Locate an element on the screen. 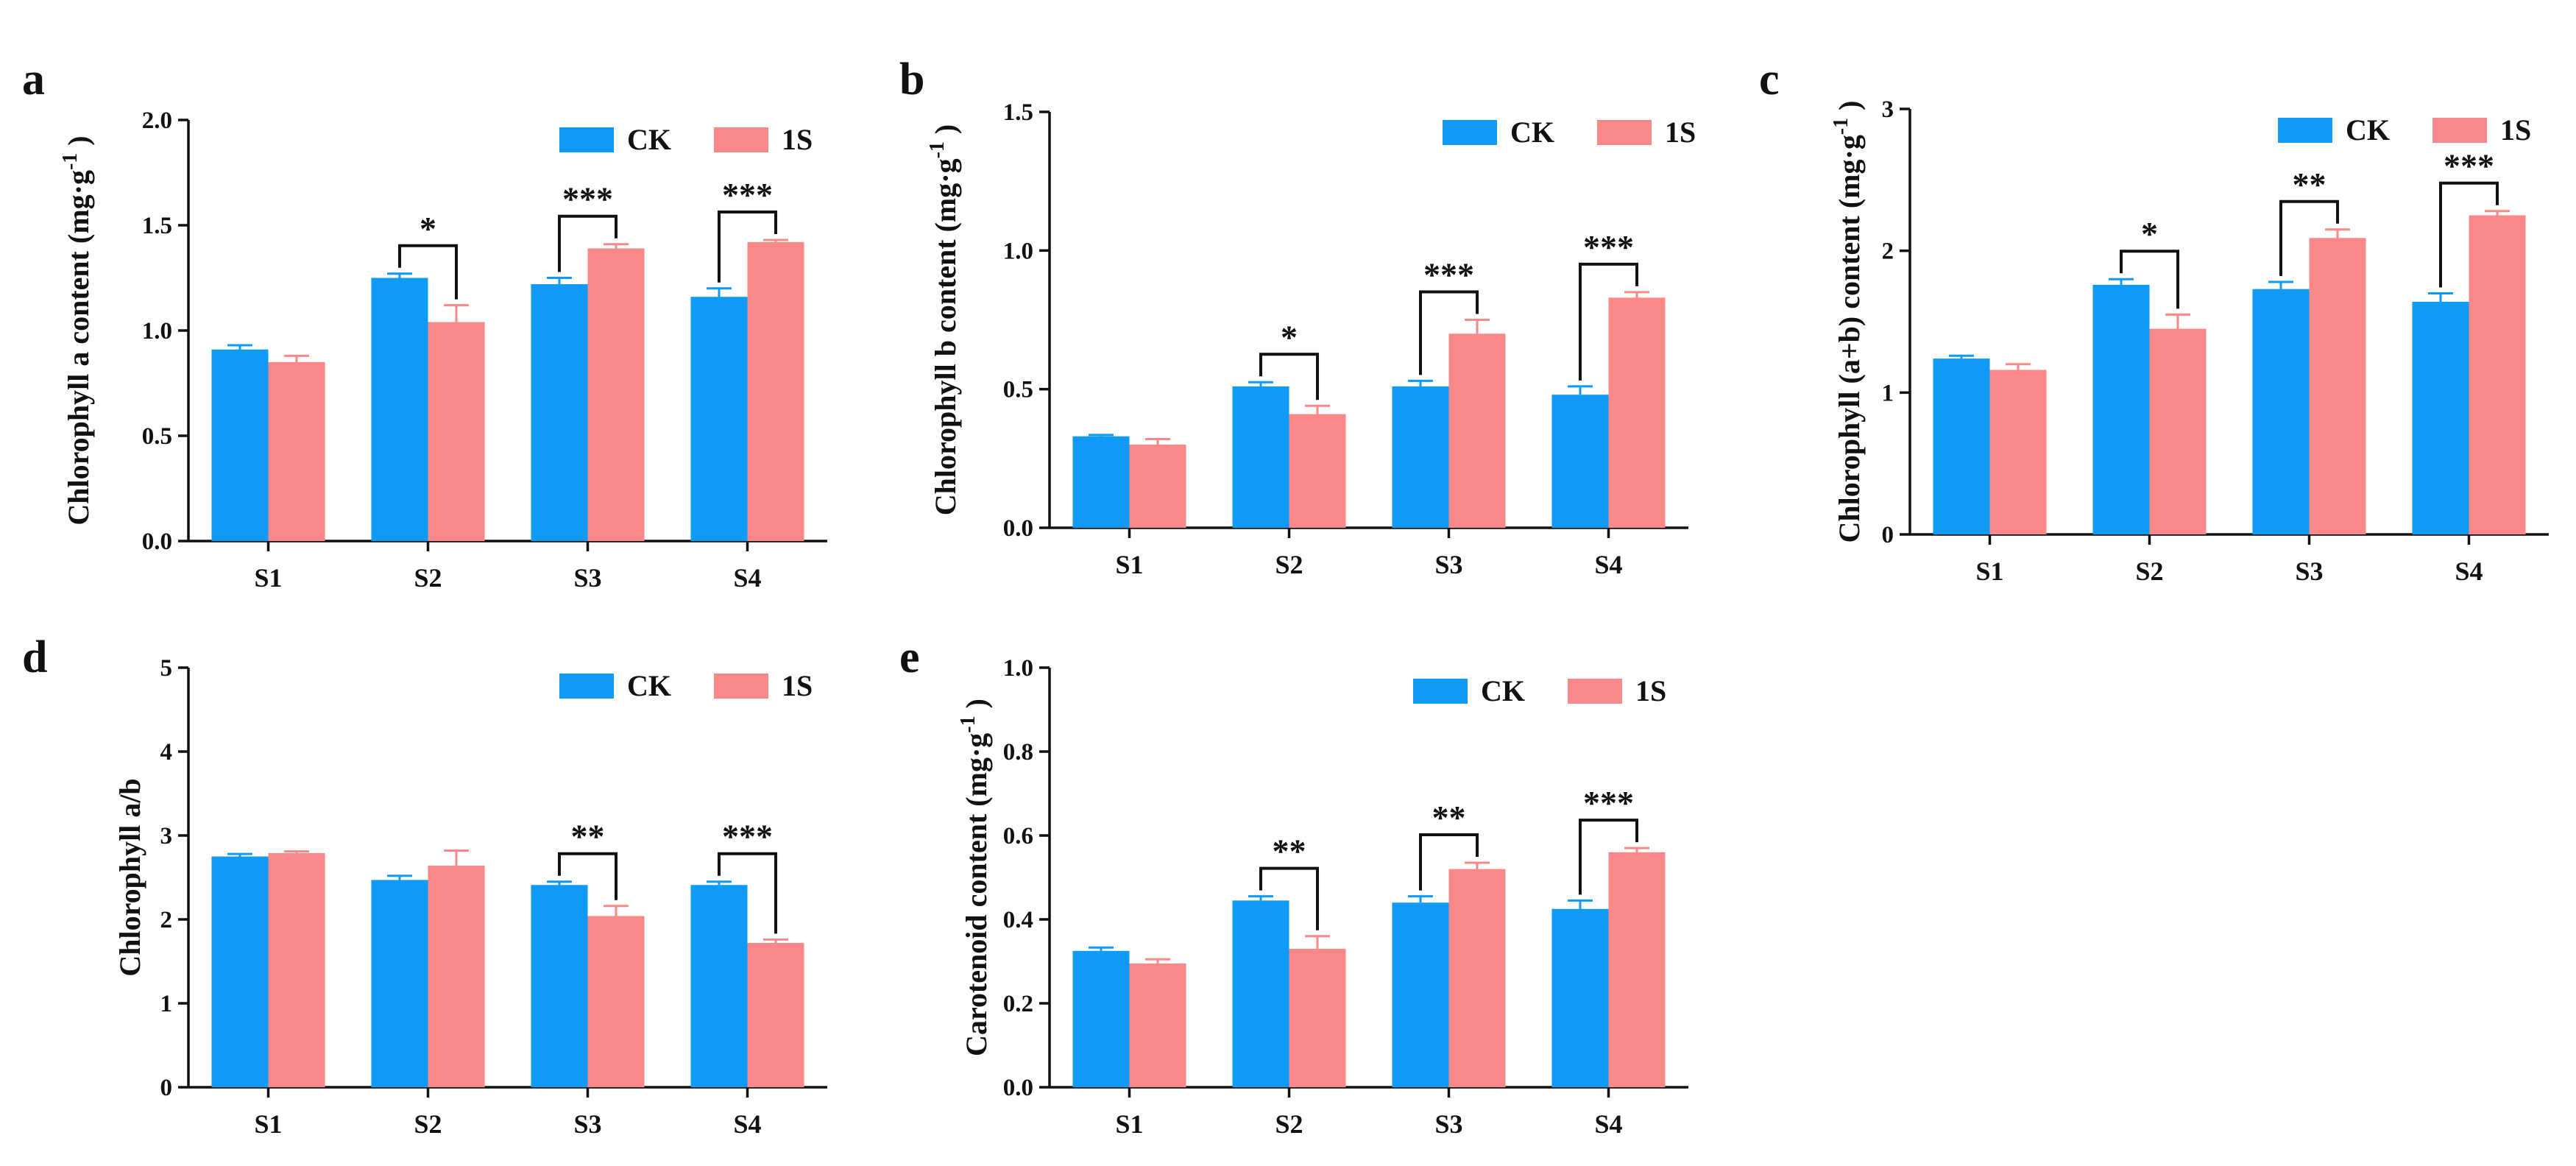 The width and height of the screenshot is (2576, 1166). y-tick-label: 4 is located at coordinates (166, 752).